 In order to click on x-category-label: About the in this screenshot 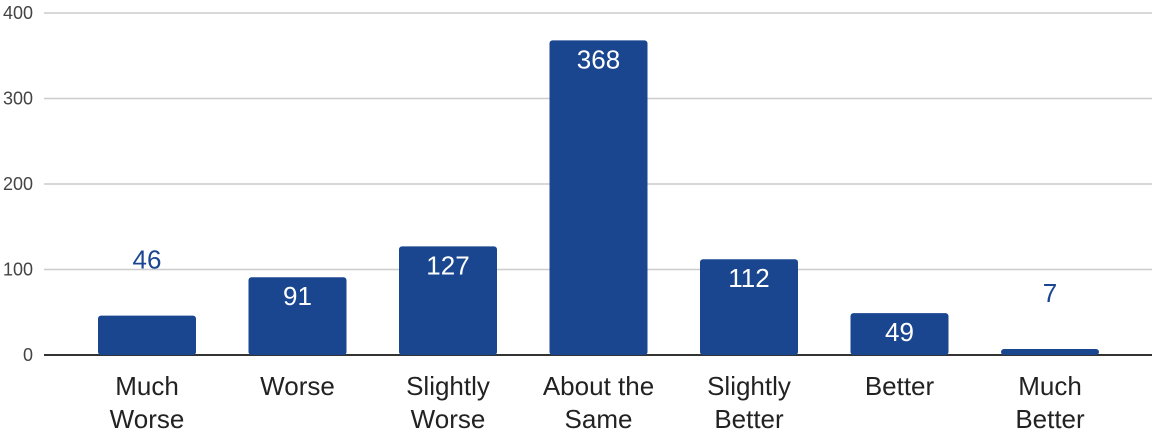, I will do `click(598, 386)`.